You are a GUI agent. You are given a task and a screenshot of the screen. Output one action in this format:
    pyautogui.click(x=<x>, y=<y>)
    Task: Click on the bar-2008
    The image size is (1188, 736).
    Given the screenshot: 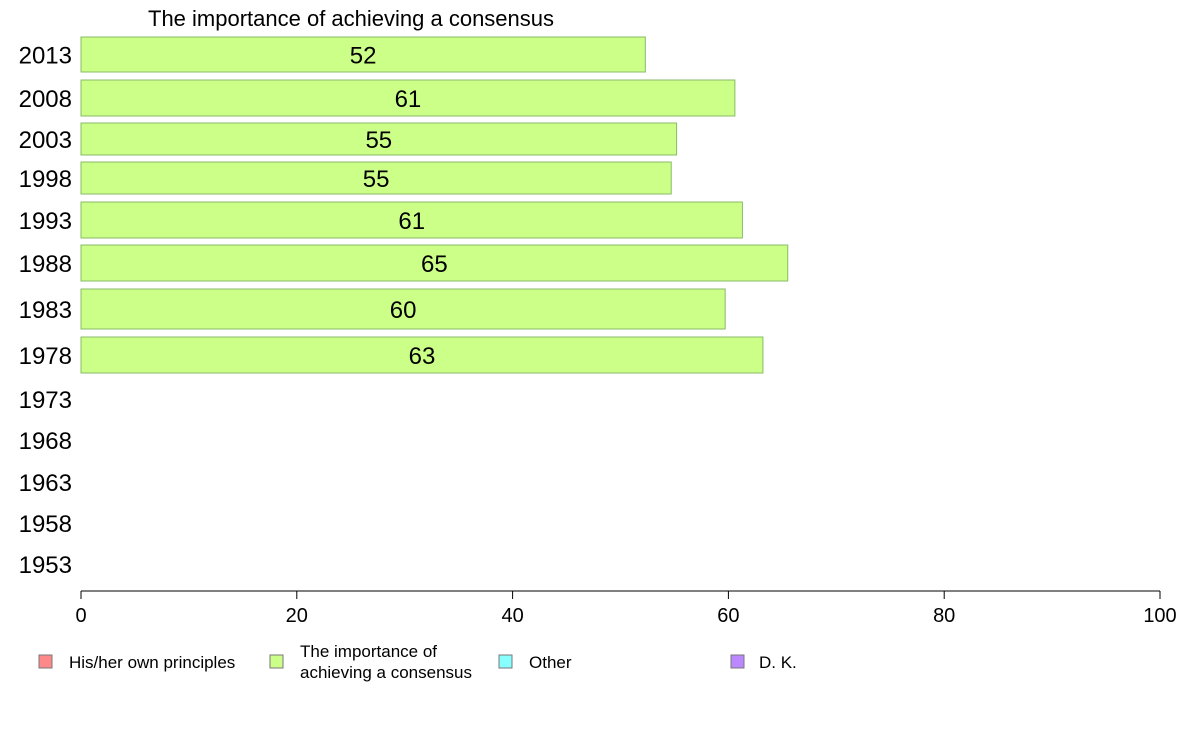 What is the action you would take?
    pyautogui.click(x=408, y=98)
    